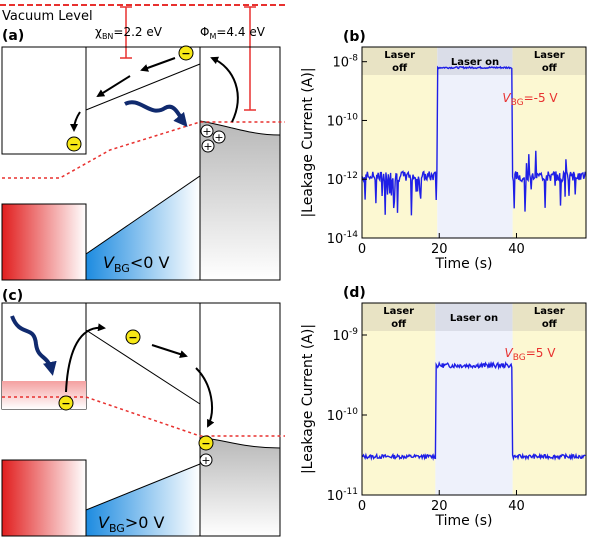 The image size is (610, 539). Describe the element at coordinates (345, 62) in the screenshot. I see `y-tick-label: 10⁻⁸` at that location.